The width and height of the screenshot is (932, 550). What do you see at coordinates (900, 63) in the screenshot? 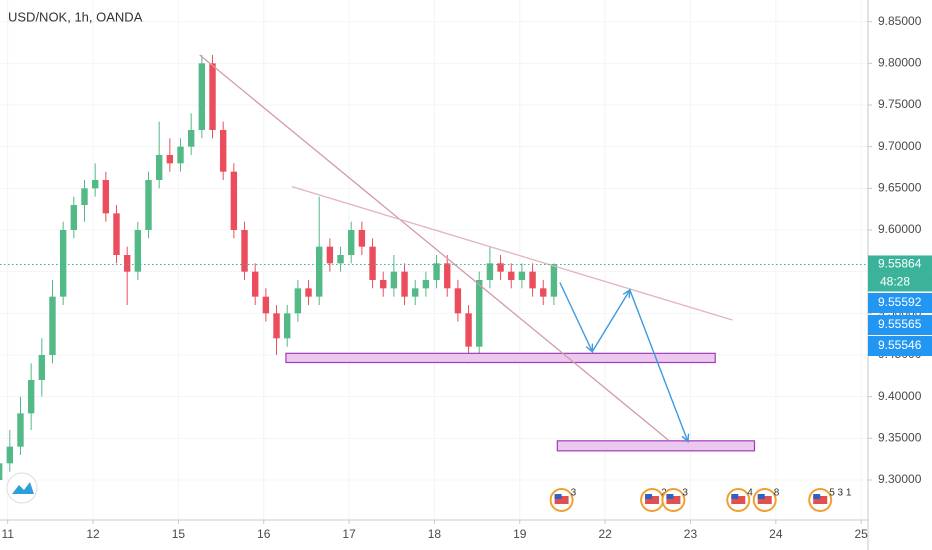
I see `y-tick-label: 9.80000` at bounding box center [900, 63].